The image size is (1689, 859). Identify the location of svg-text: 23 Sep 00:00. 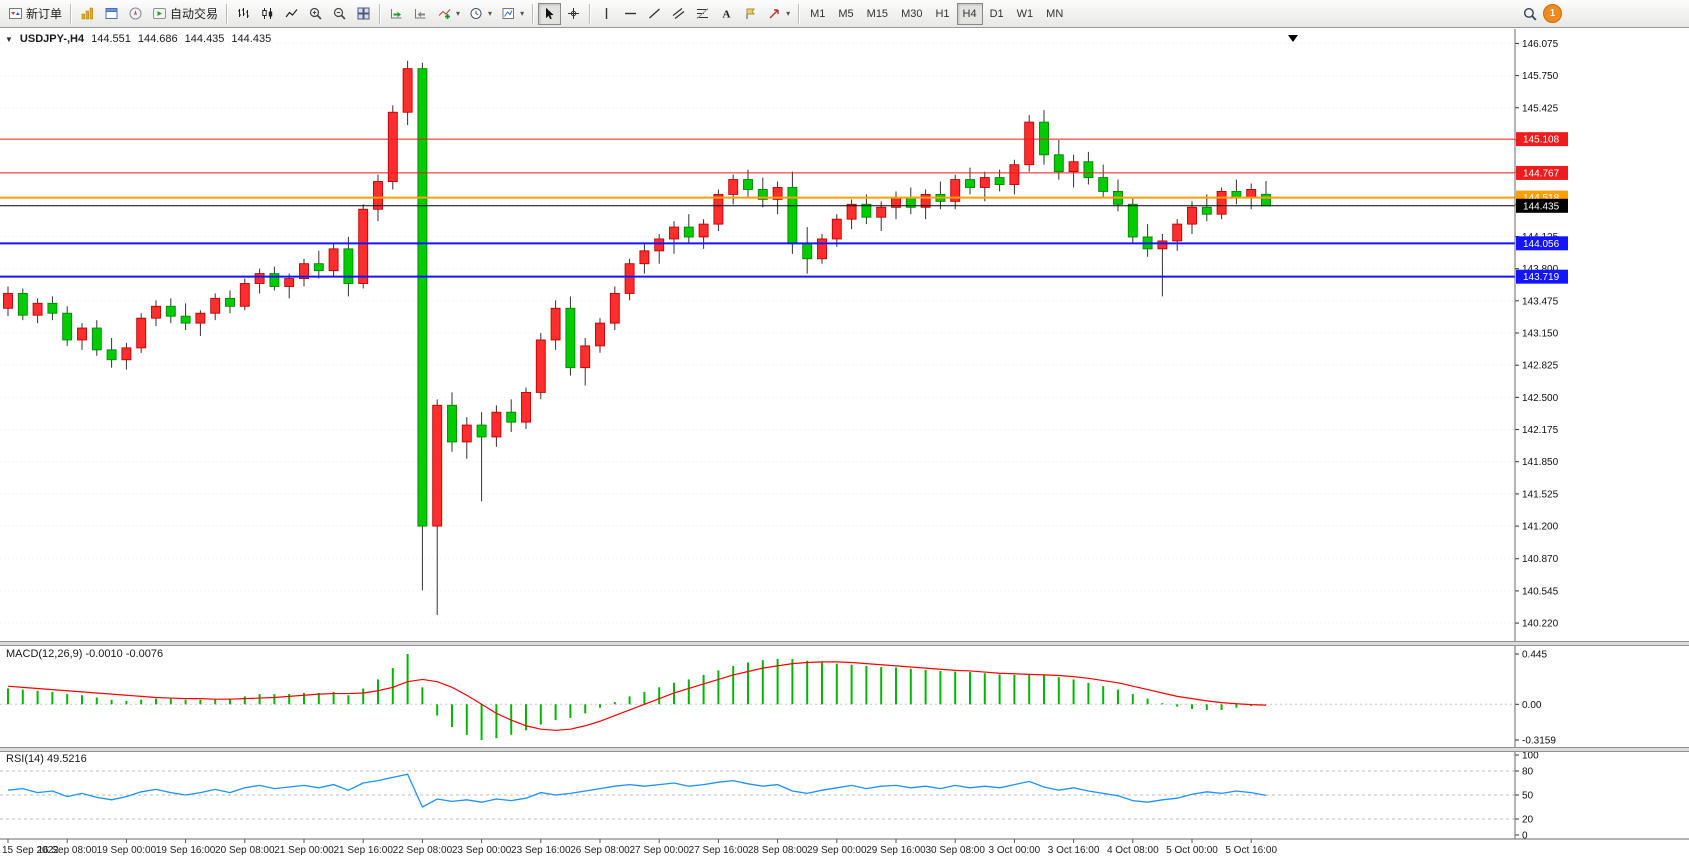
(482, 850).